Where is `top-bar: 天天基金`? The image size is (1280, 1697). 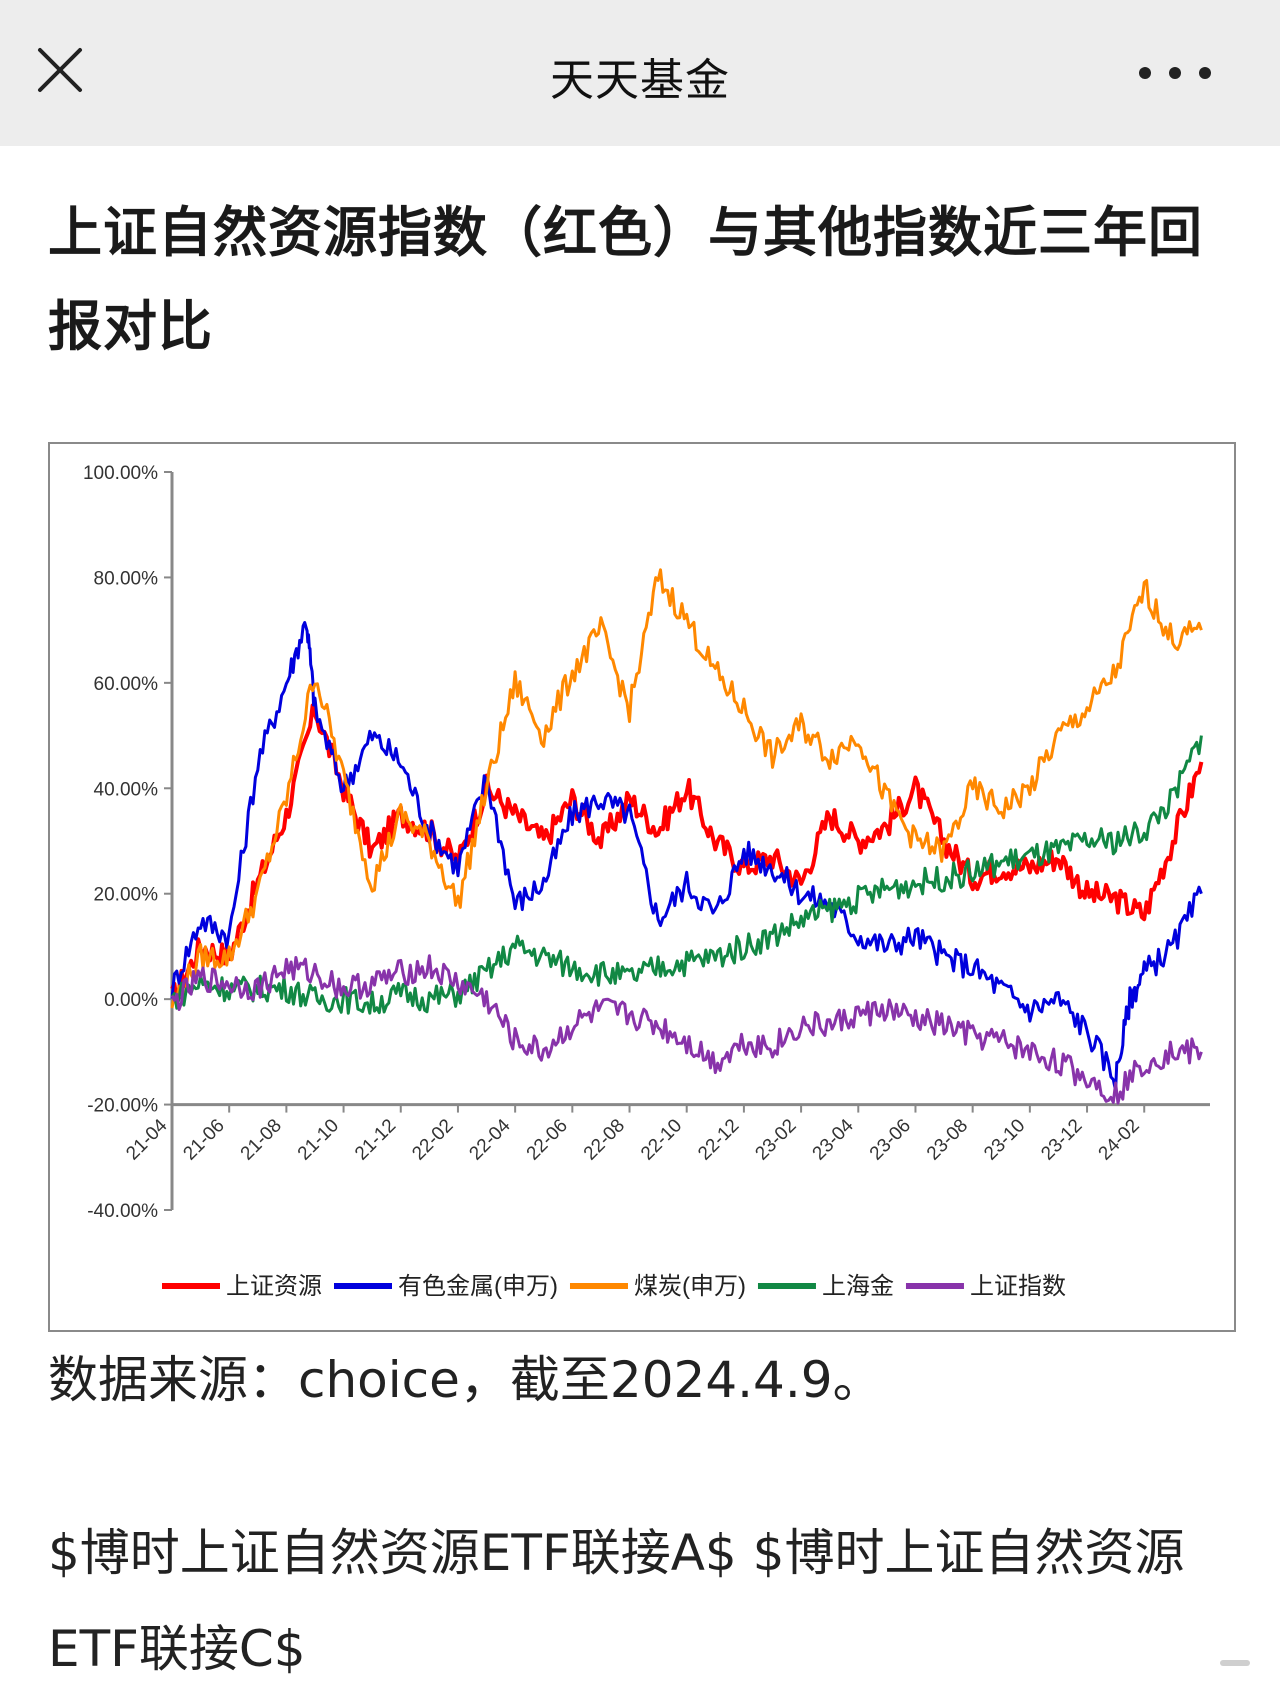
top-bar: 天天基金 is located at coordinates (640, 73).